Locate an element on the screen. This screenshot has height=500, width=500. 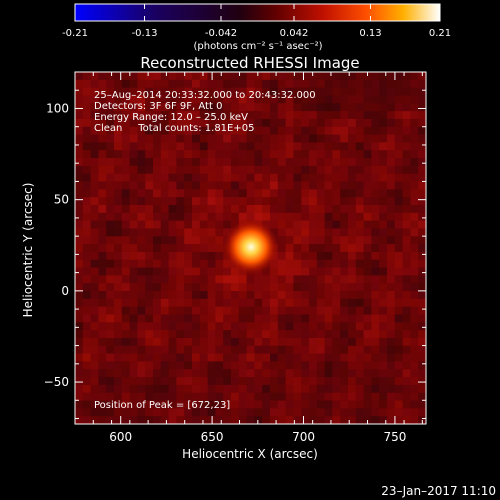
colorbar is located at coordinates (257, 12).